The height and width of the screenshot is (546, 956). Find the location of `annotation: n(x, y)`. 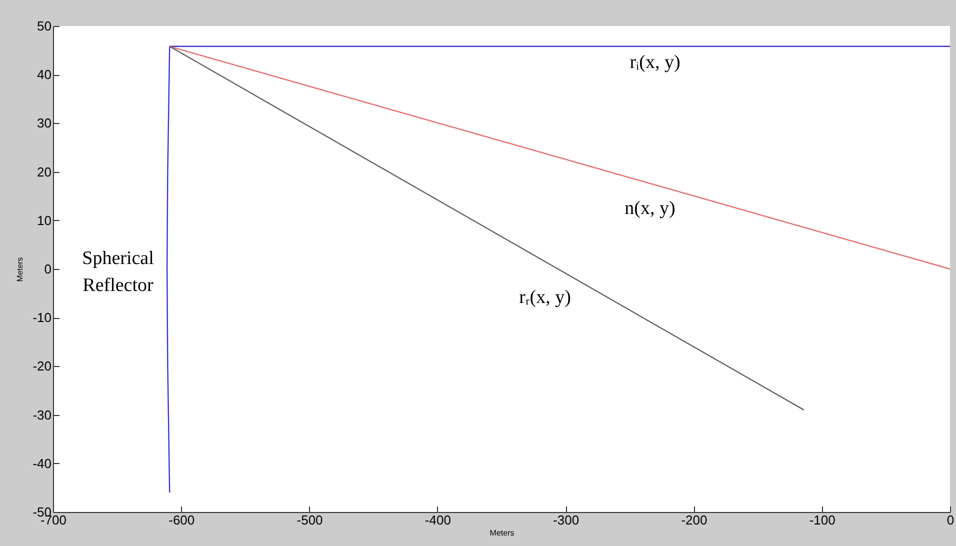

annotation: n(x, y) is located at coordinates (650, 208).